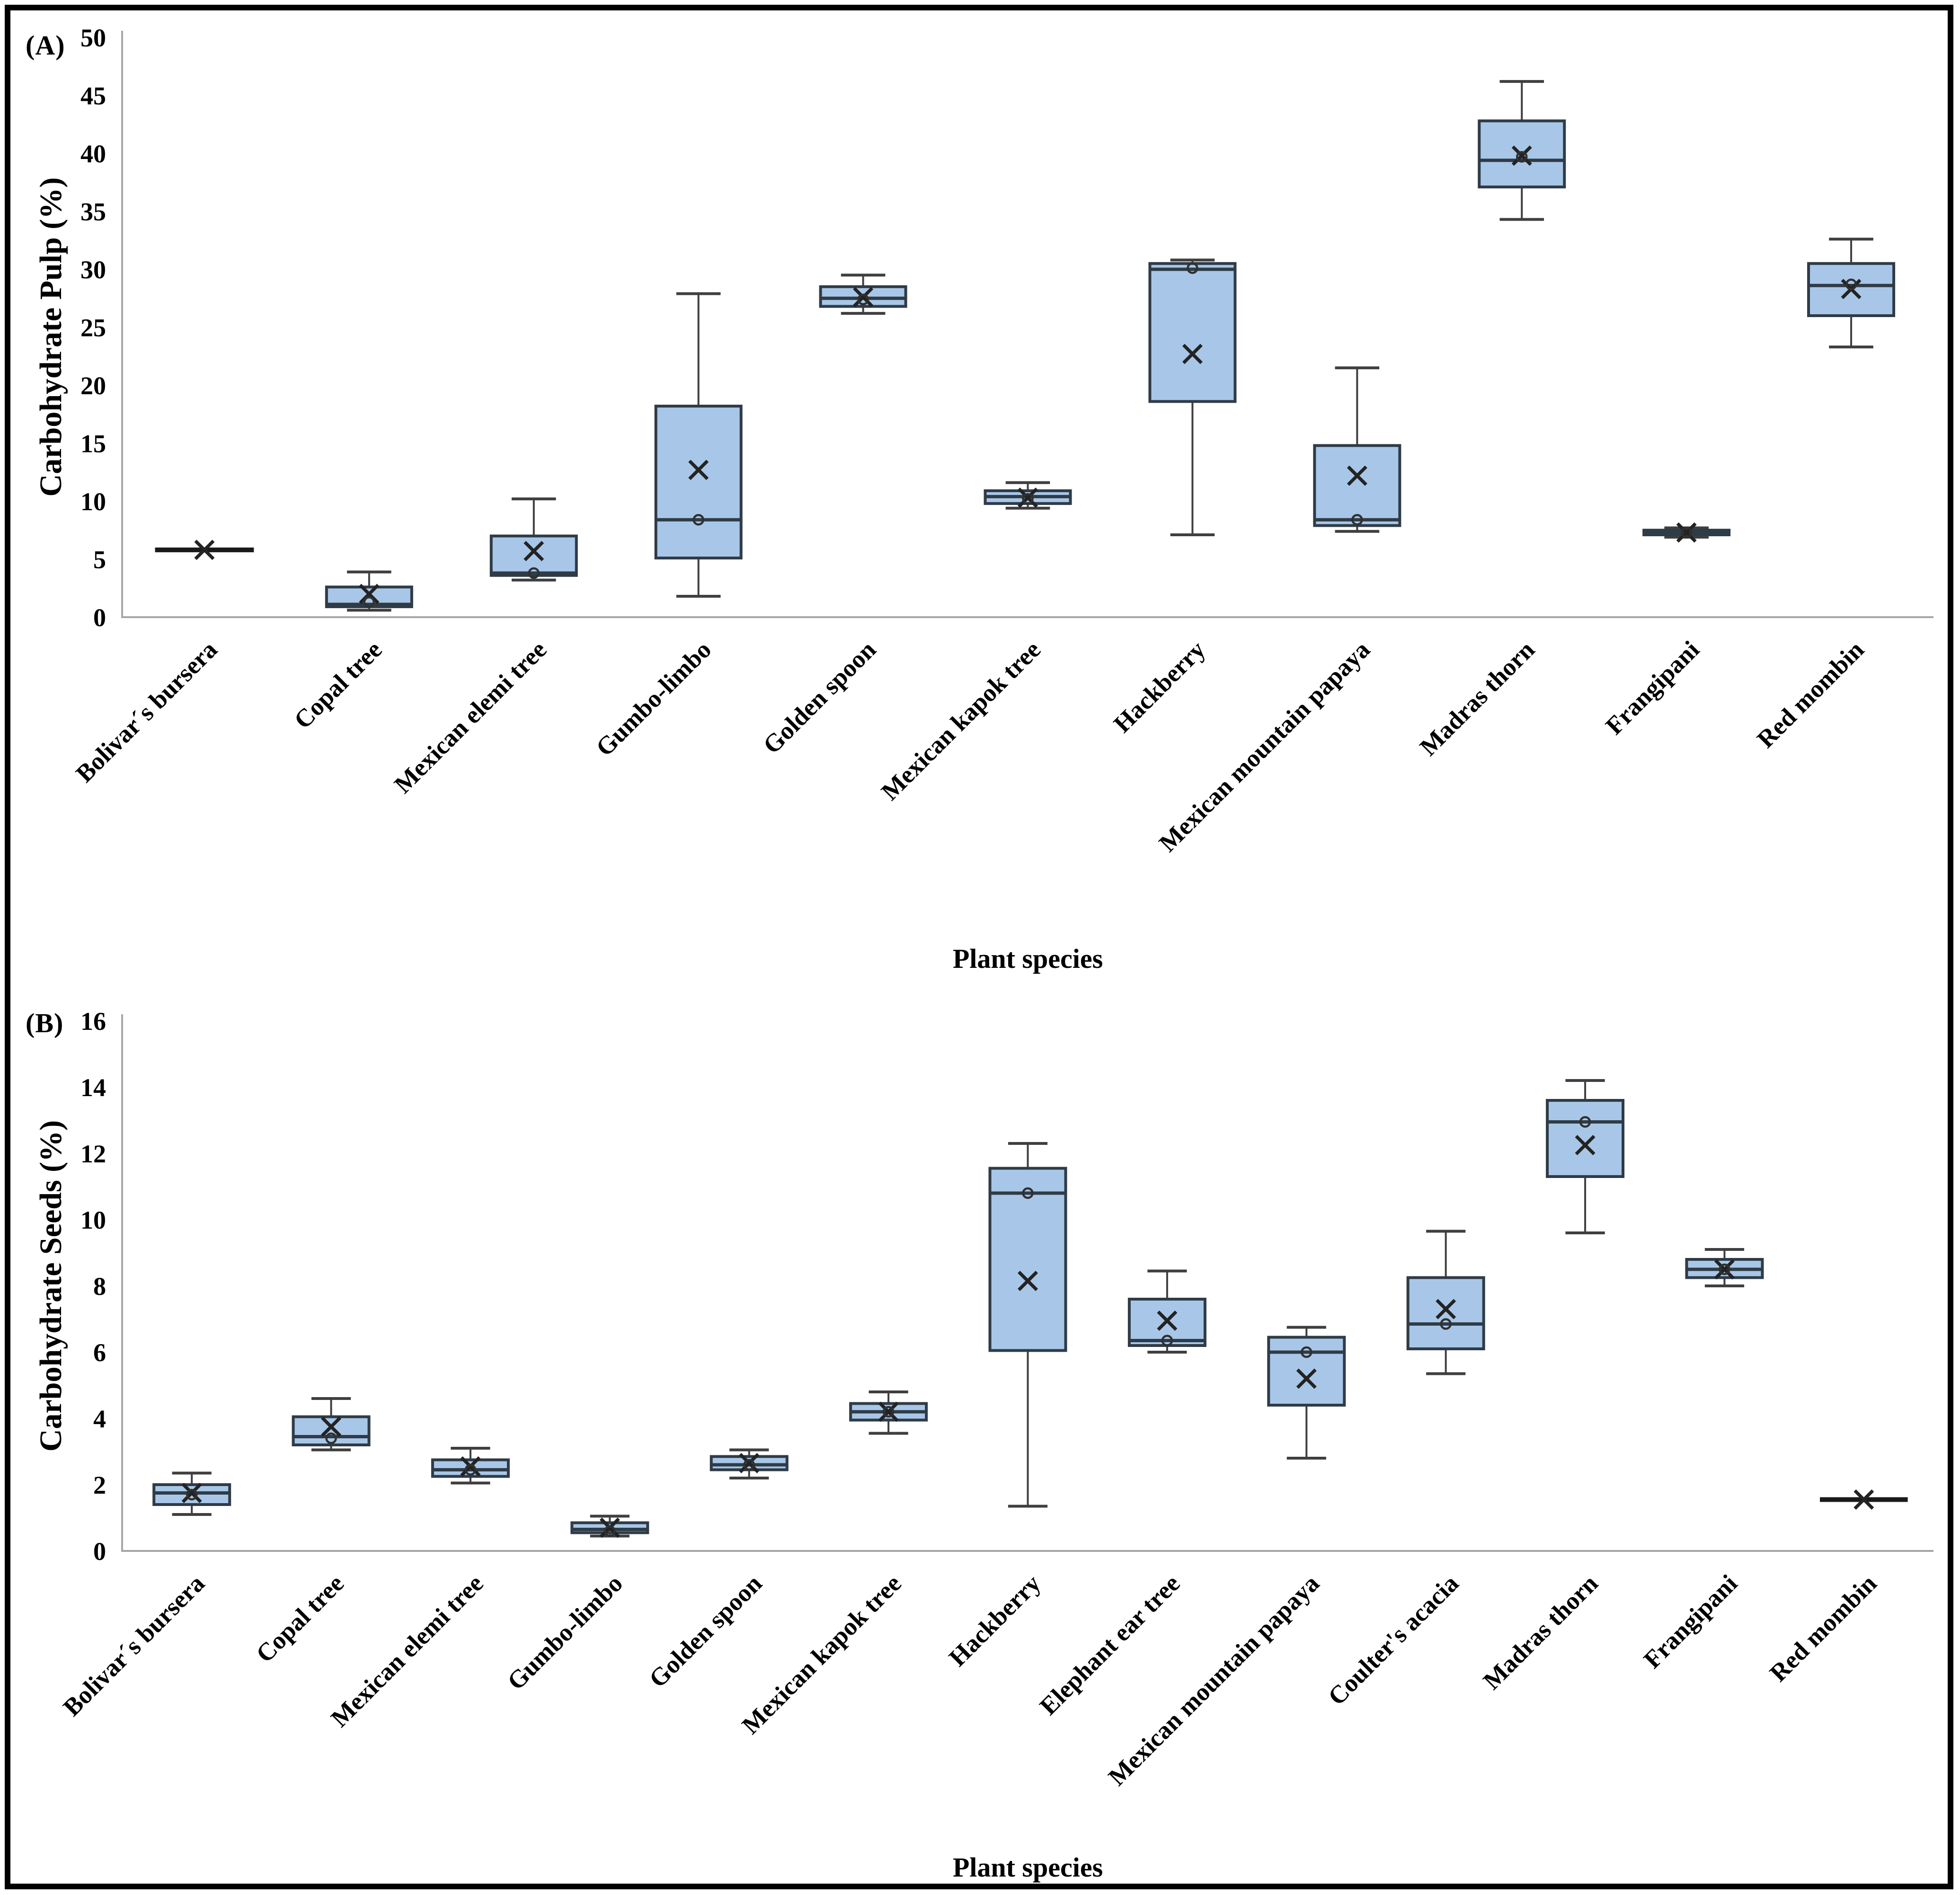 The height and width of the screenshot is (1895, 1960). I want to click on y-tick-label: 25, so click(93, 328).